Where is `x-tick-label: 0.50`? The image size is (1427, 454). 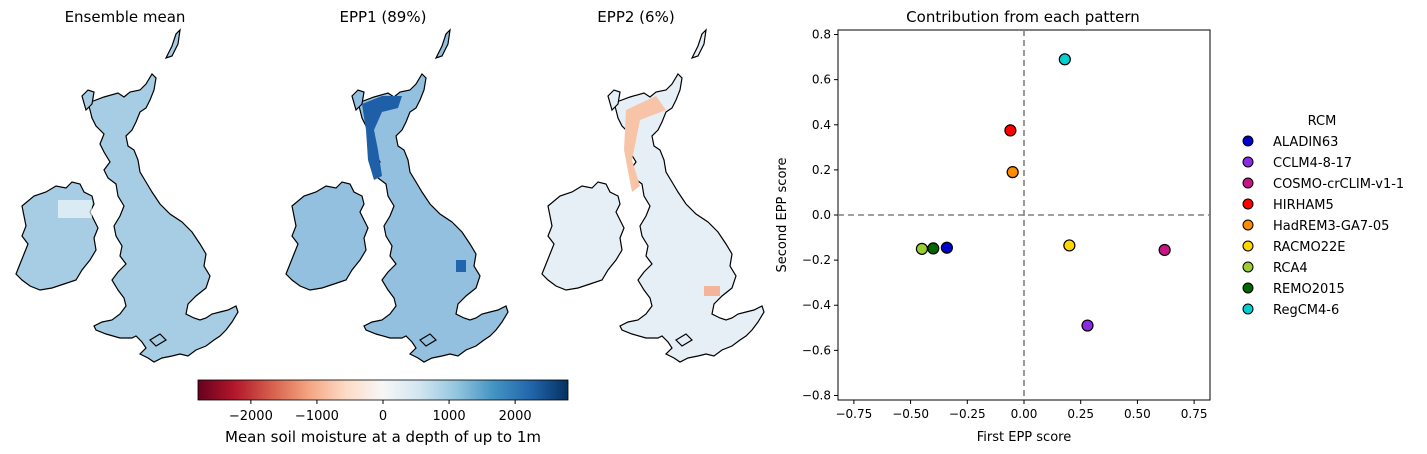 x-tick-label: 0.50 is located at coordinates (1137, 414).